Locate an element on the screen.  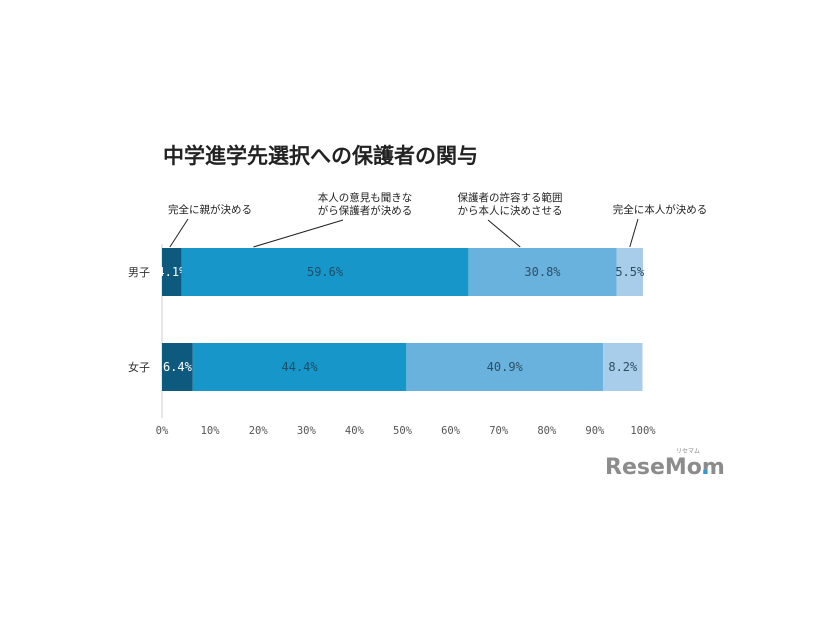
x-tick-label: 30% is located at coordinates (307, 431).